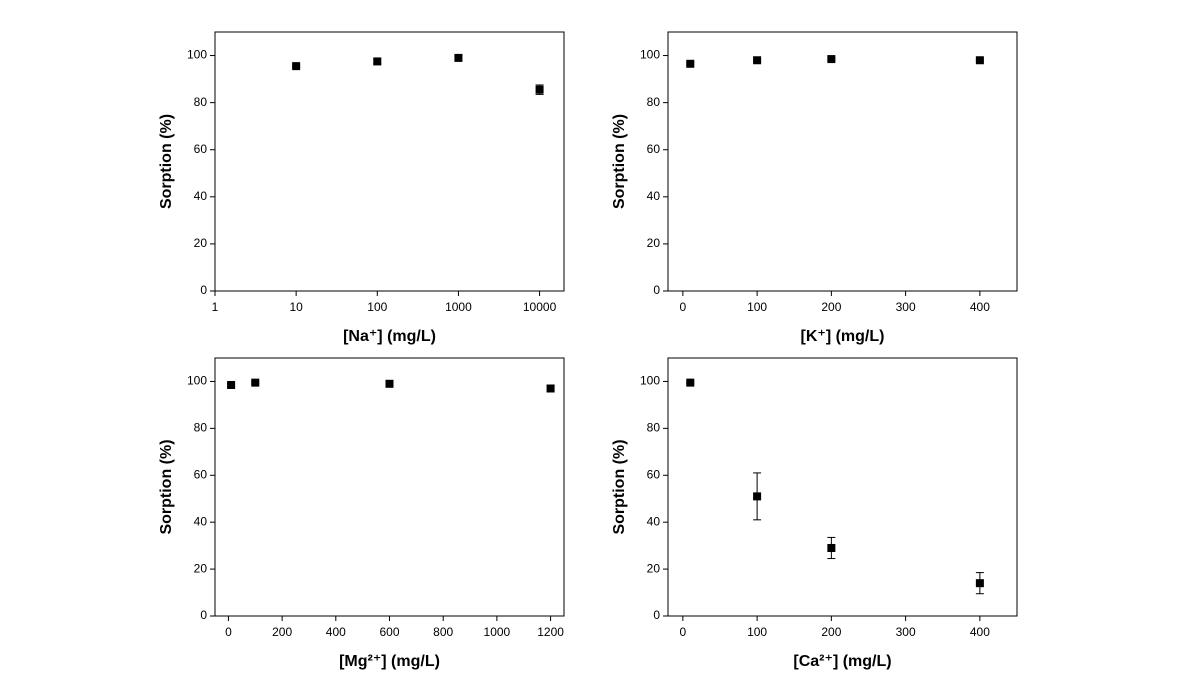 The height and width of the screenshot is (693, 1190). What do you see at coordinates (443, 632) in the screenshot?
I see `x-tick-label: 800` at bounding box center [443, 632].